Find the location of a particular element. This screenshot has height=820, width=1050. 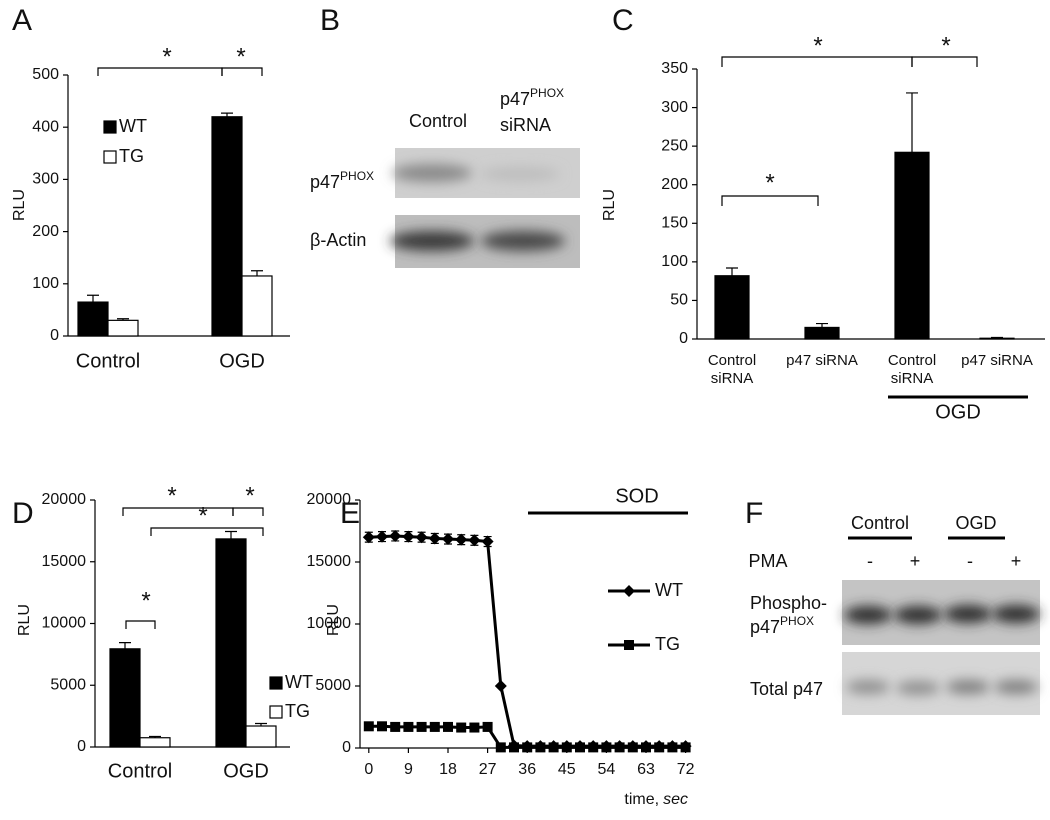

x-tick-label: 0 is located at coordinates (368, 769).